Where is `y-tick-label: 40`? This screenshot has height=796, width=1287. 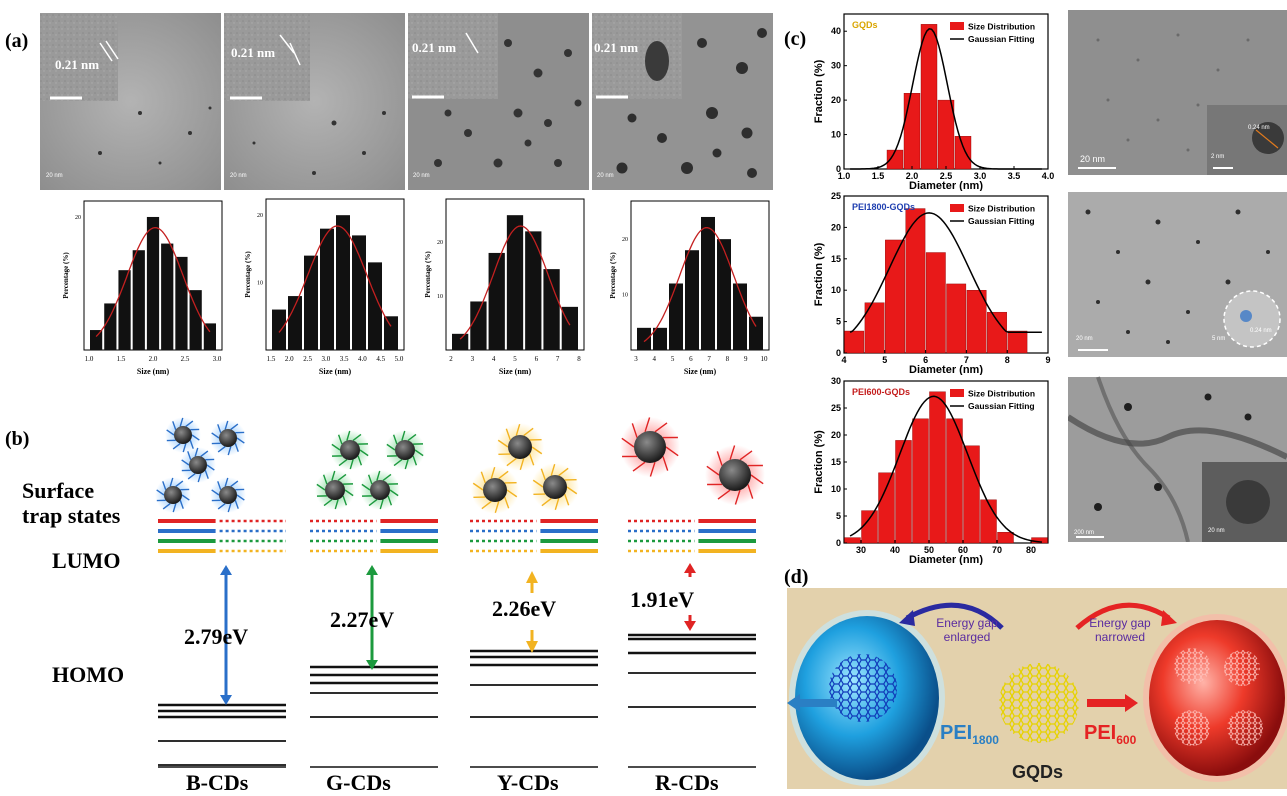 y-tick-label: 40 is located at coordinates (836, 31).